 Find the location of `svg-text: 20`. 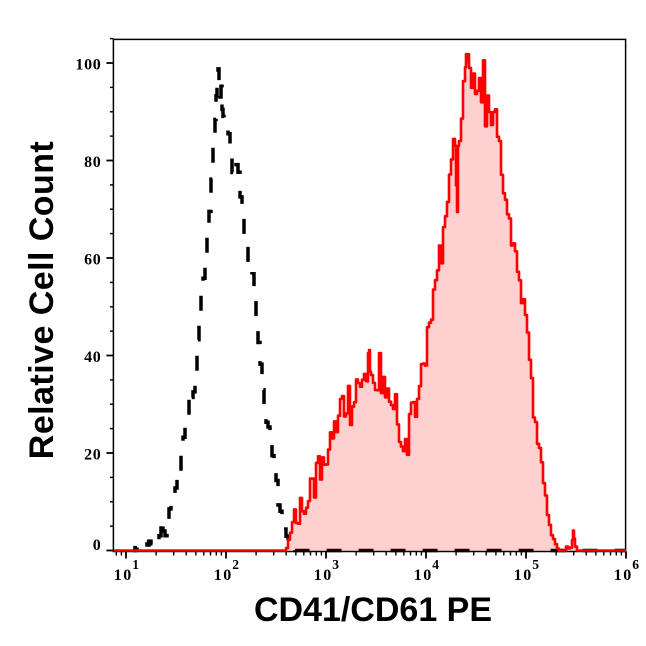

svg-text: 20 is located at coordinates (92, 455).